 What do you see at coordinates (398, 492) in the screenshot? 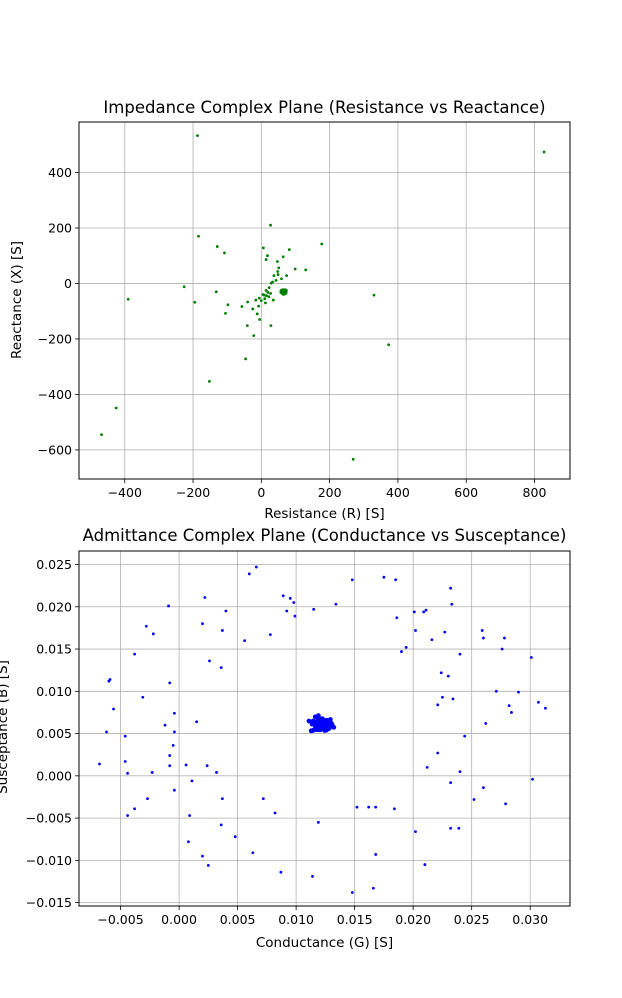
I see `x-tick-label: 400` at bounding box center [398, 492].